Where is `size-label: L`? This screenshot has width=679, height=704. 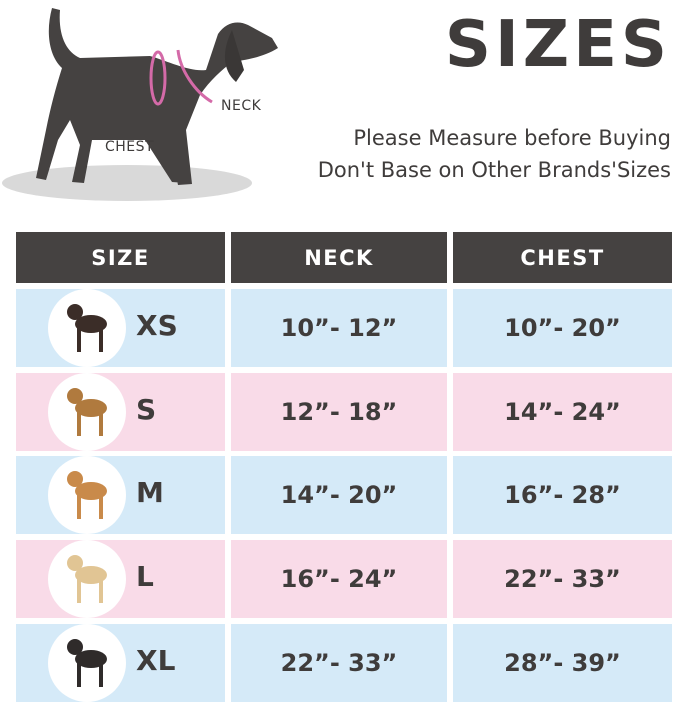
size-label: L is located at coordinates (145, 576).